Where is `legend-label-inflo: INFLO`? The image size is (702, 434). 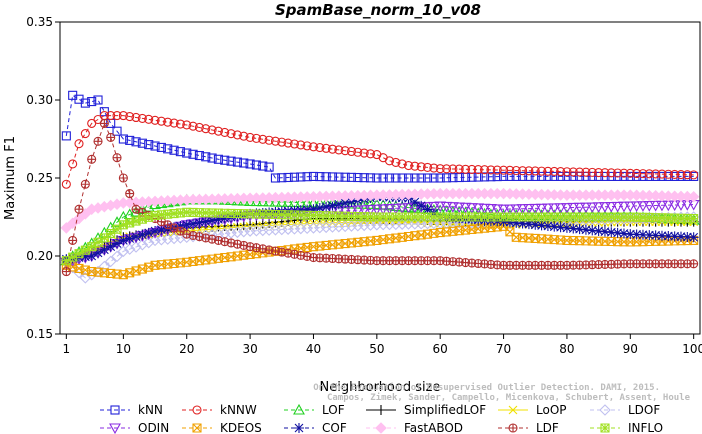 legend-label-inflo: INFLO is located at coordinates (645, 427).